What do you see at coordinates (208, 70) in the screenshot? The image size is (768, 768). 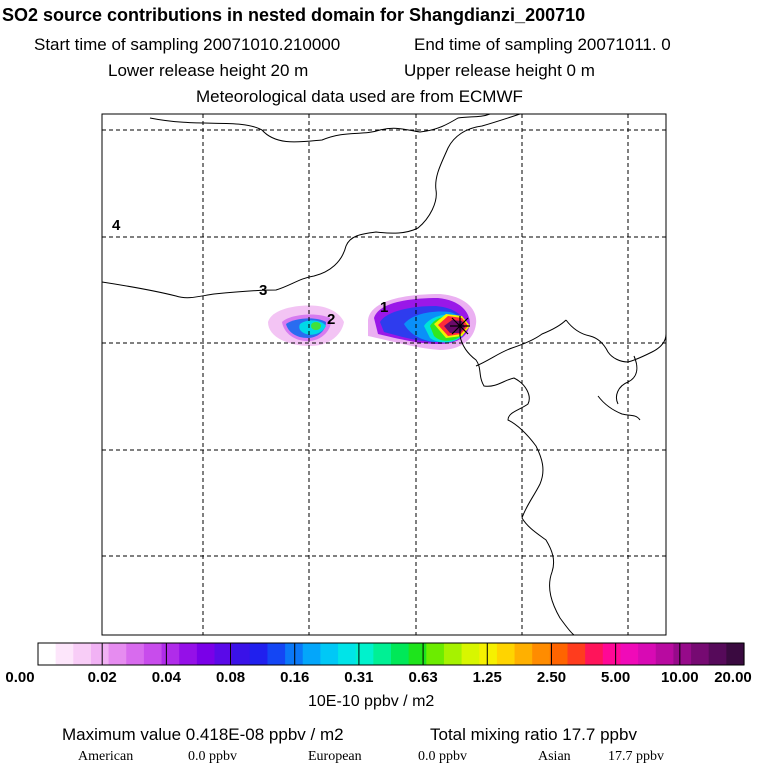 I see `lower-release-label: Lower release height 20 m` at bounding box center [208, 70].